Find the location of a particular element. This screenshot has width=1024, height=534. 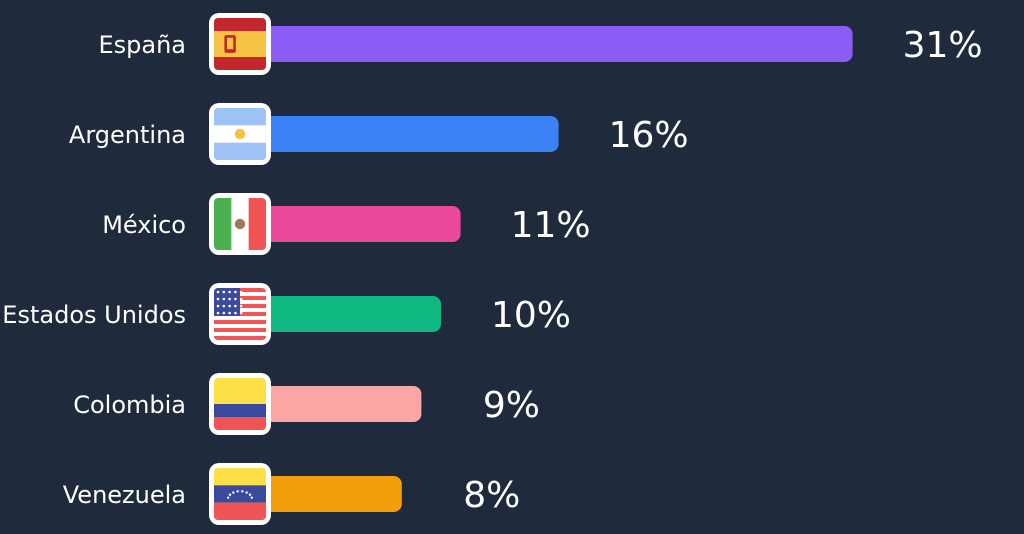

bar-row: España 31% is located at coordinates (540, 44).